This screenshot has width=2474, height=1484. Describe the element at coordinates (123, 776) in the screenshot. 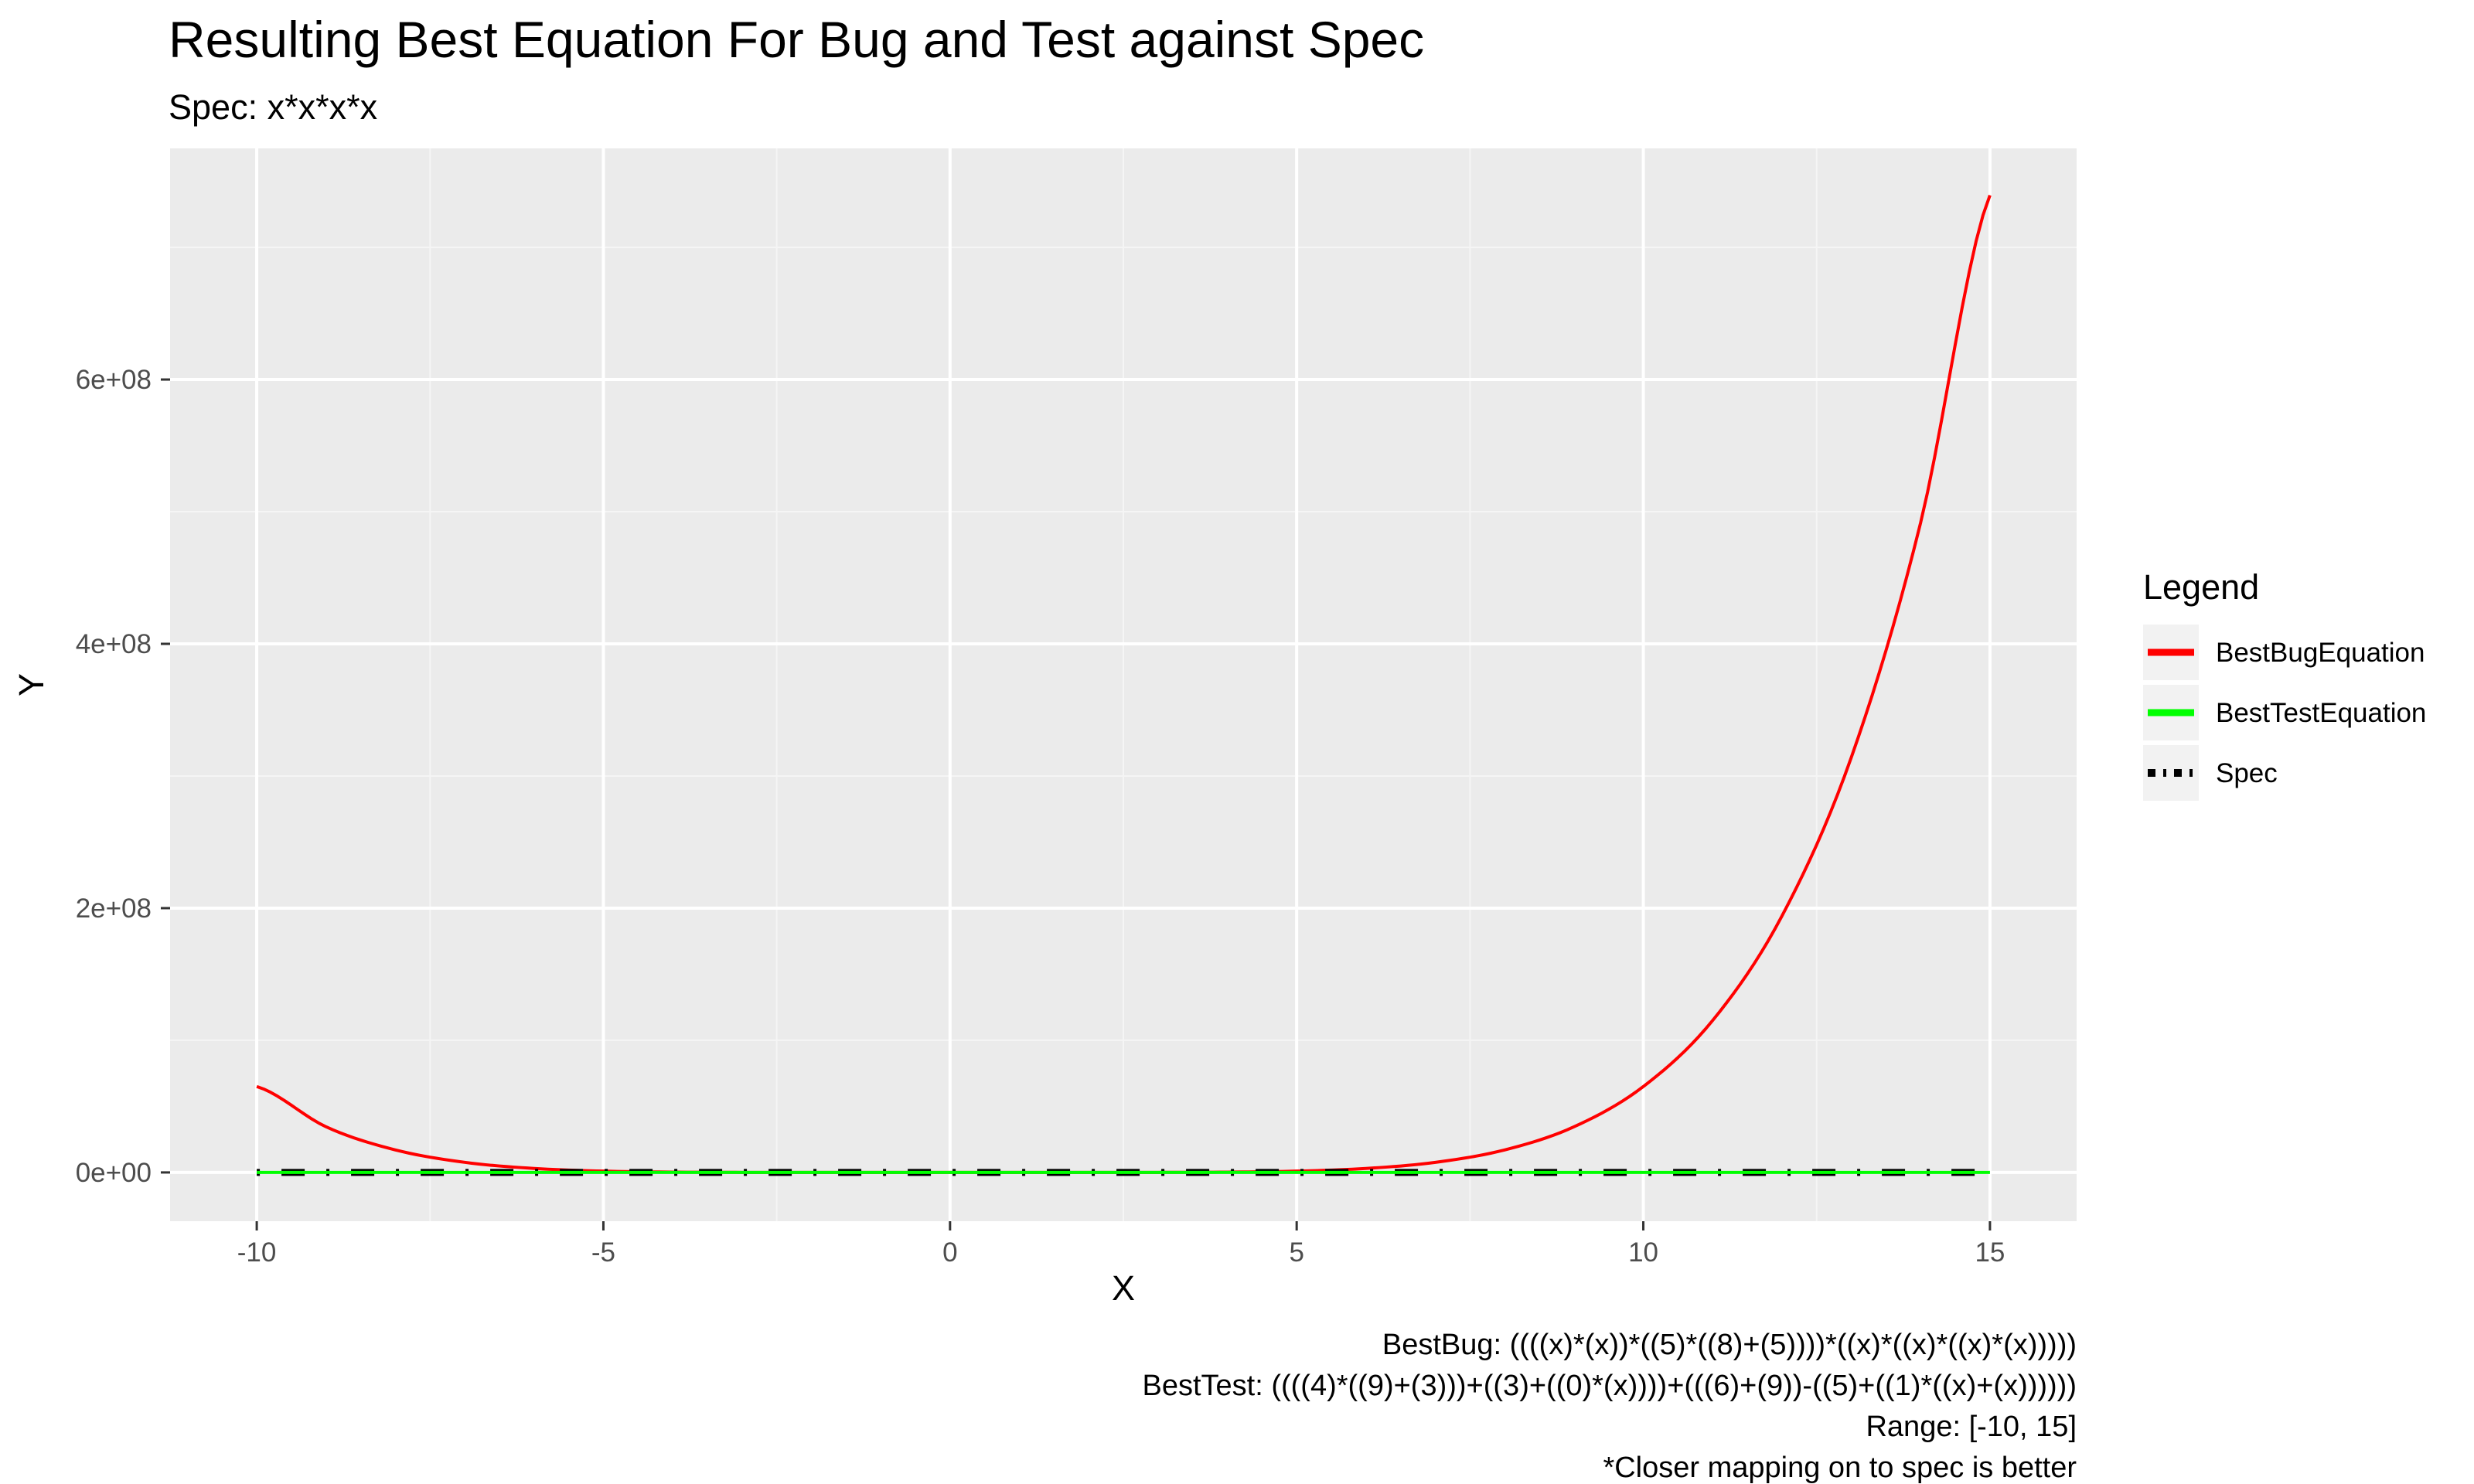

I see `y-axis: 0e+00 2e+08 4e+08 6e+08` at that location.